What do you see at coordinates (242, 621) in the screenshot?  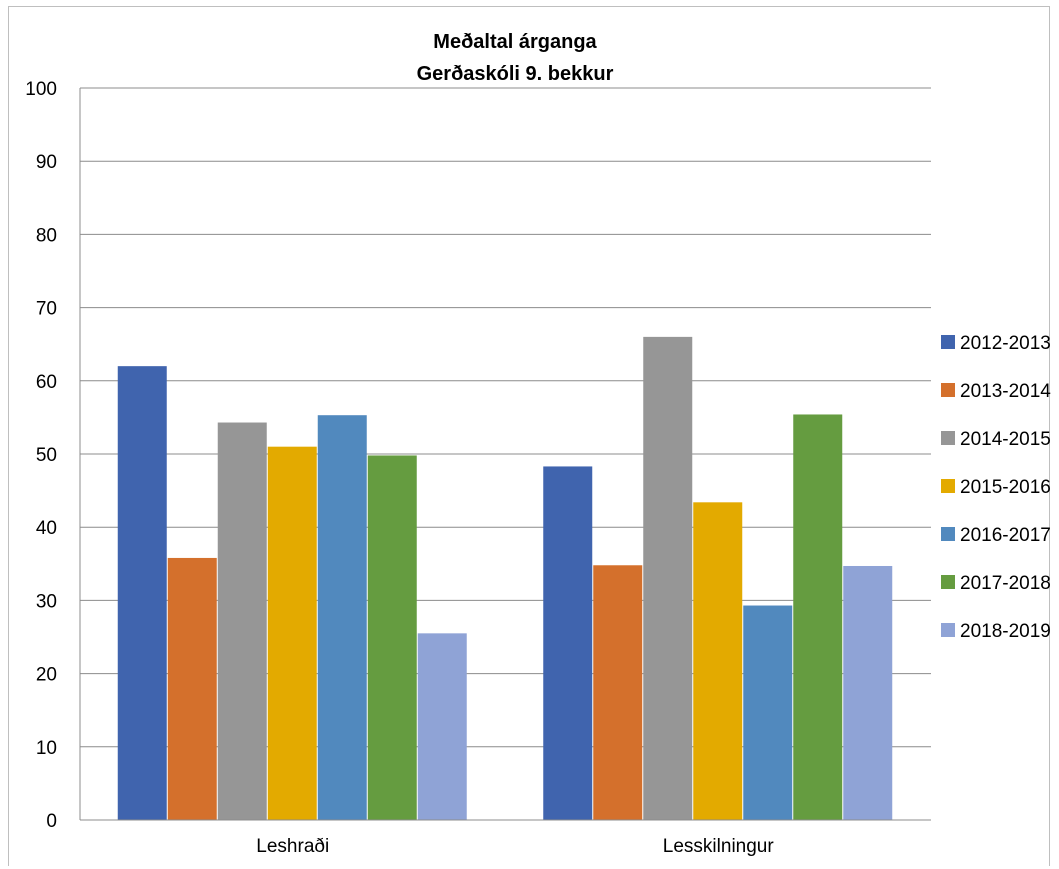 I see `bar-2014-2015-Leshraði` at bounding box center [242, 621].